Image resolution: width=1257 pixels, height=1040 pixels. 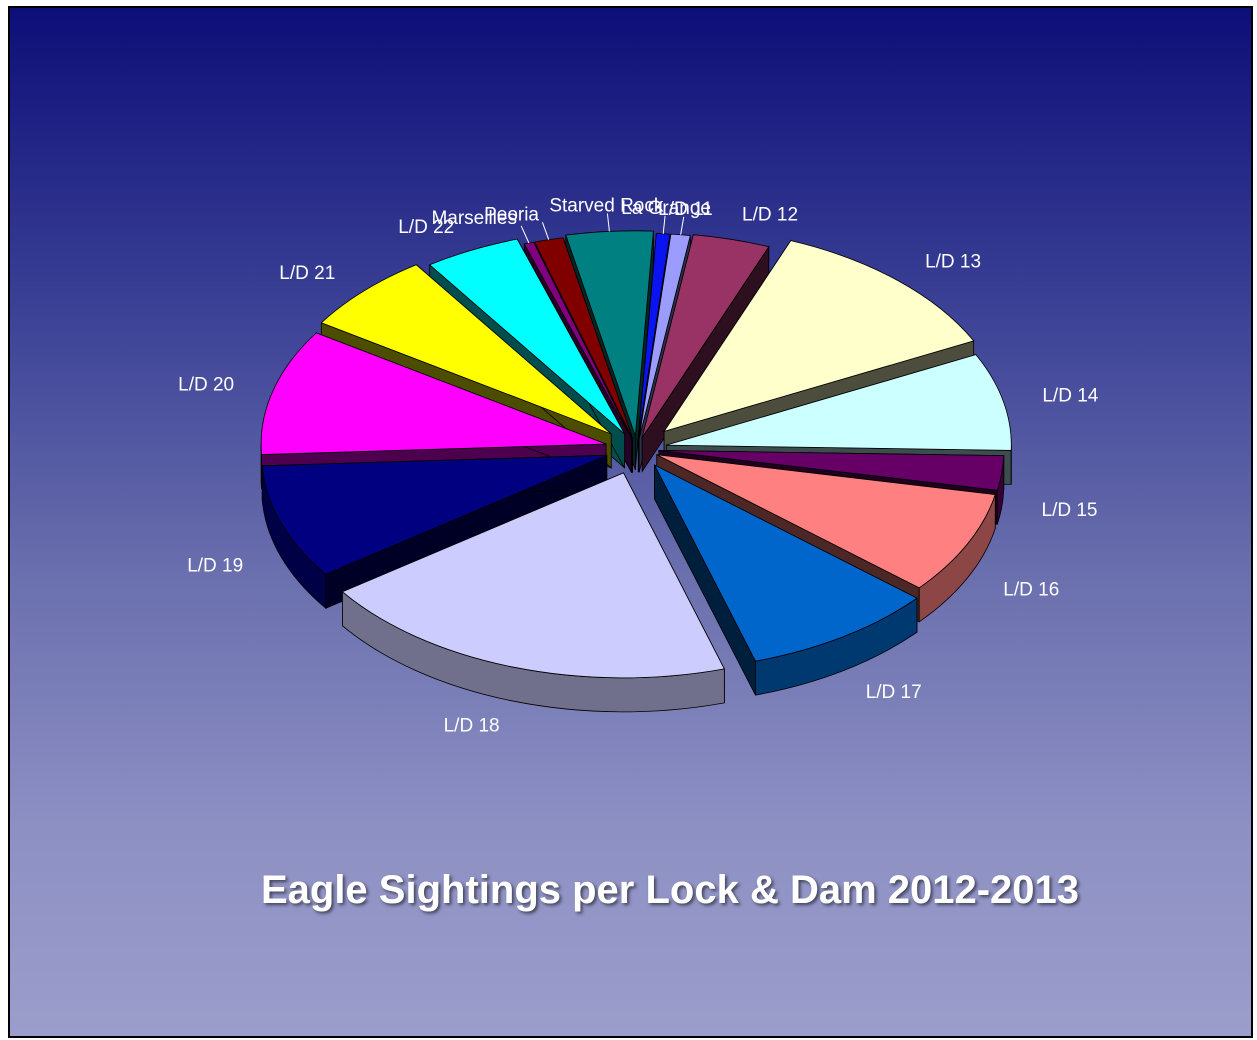 What do you see at coordinates (426, 227) in the screenshot?
I see `slice-label: L/D 22` at bounding box center [426, 227].